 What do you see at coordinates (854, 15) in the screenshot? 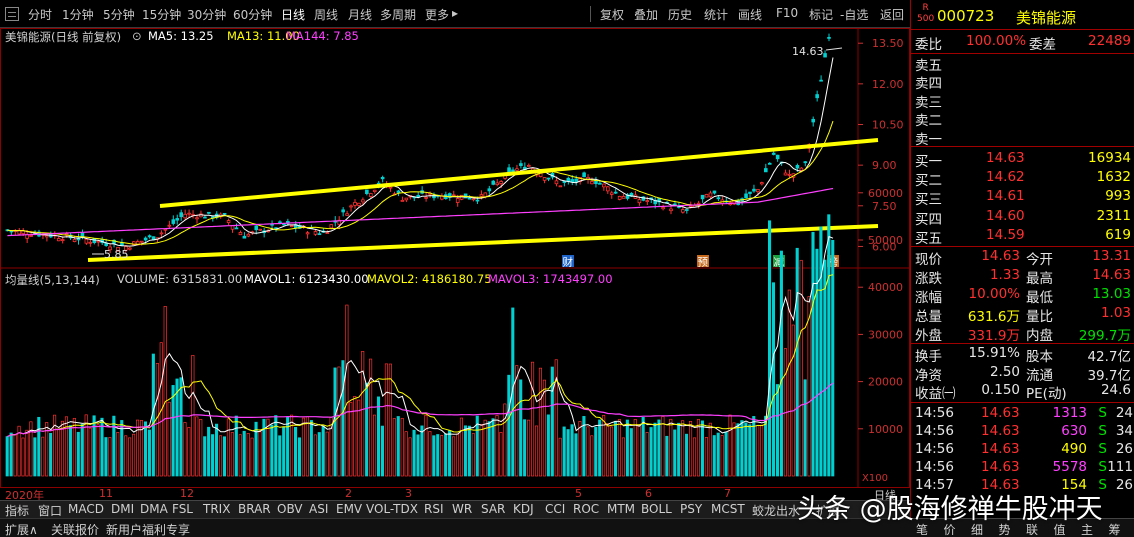
I see `action-remove-watchlist-button: -自选` at bounding box center [854, 15].